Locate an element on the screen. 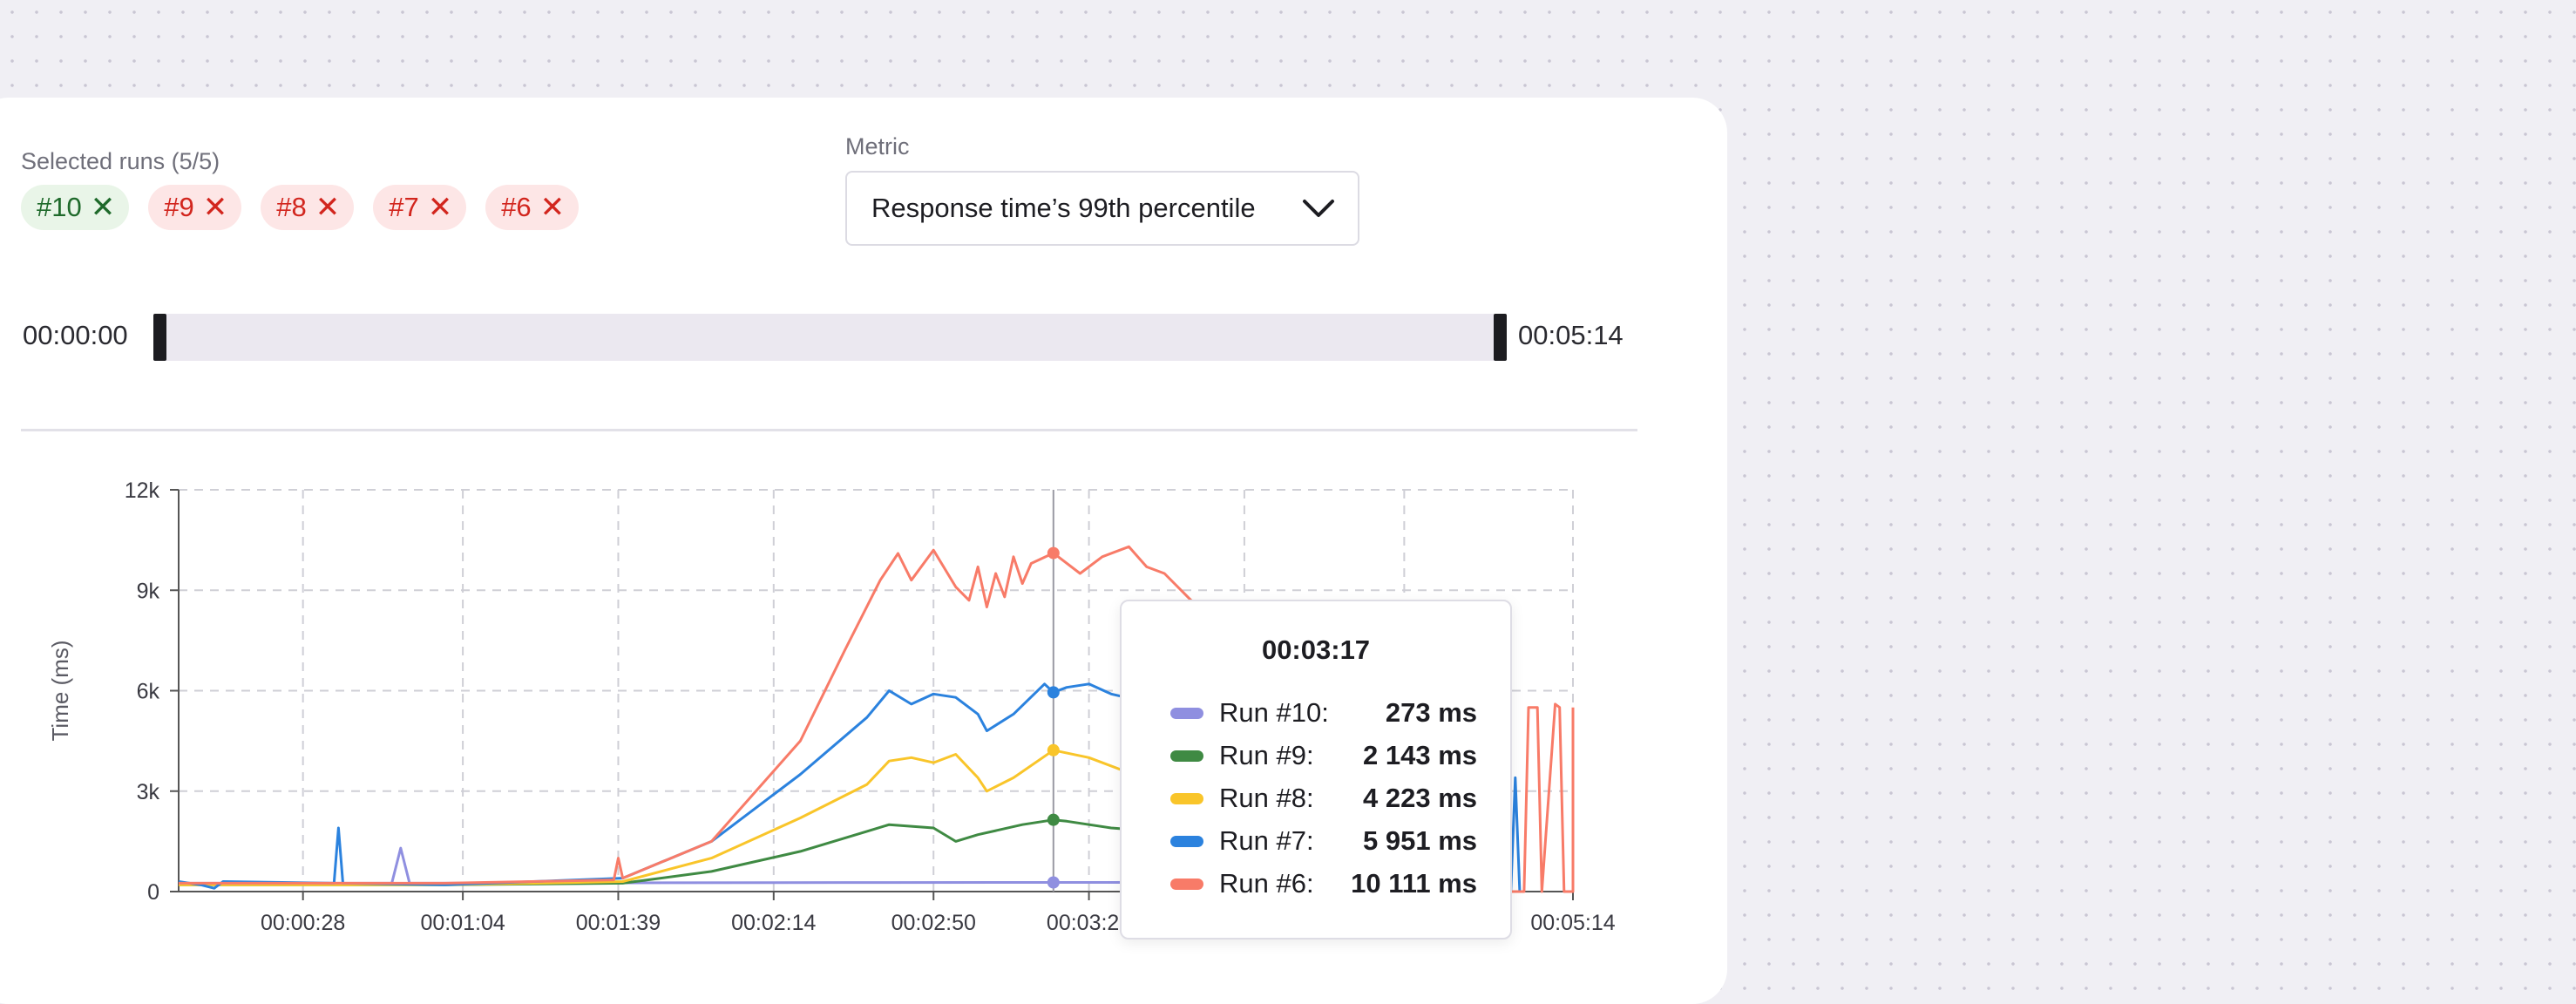 The image size is (2576, 1004). tooltip-run-value: 4 223 ms is located at coordinates (1420, 798).